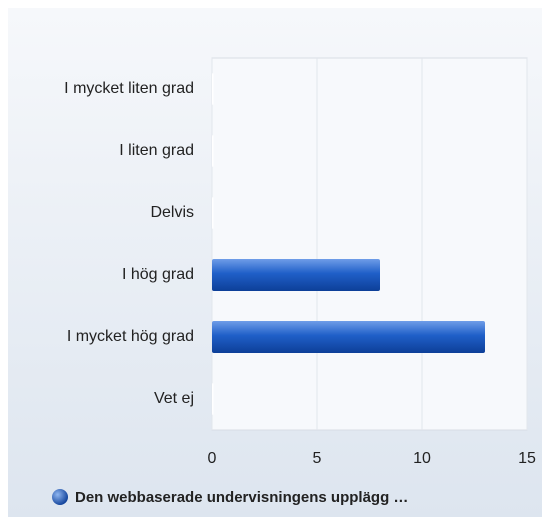 Image resolution: width=542 pixels, height=522 pixels. What do you see at coordinates (130, 336) in the screenshot?
I see `y-tick-label: I mycket hög grad` at bounding box center [130, 336].